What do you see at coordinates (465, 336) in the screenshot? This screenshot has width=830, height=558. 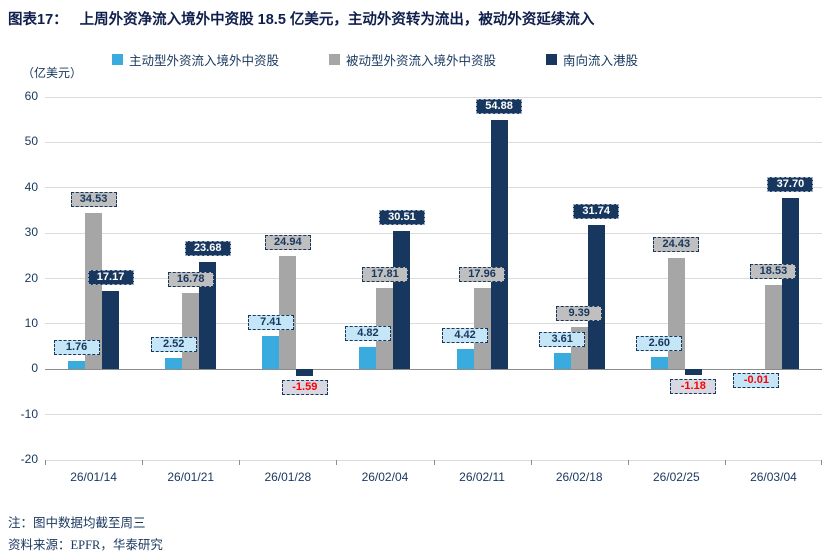 I see `value-label: 4.42` at bounding box center [465, 336].